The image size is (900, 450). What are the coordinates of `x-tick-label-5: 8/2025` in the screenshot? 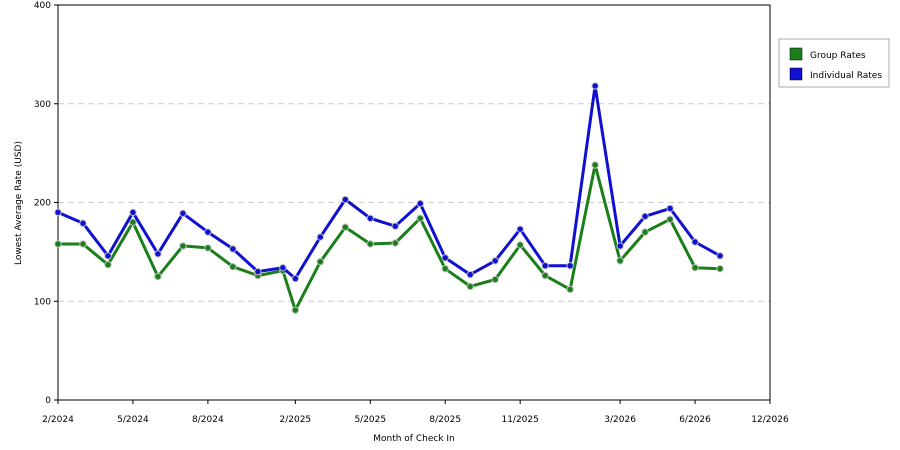 It's located at (445, 420).